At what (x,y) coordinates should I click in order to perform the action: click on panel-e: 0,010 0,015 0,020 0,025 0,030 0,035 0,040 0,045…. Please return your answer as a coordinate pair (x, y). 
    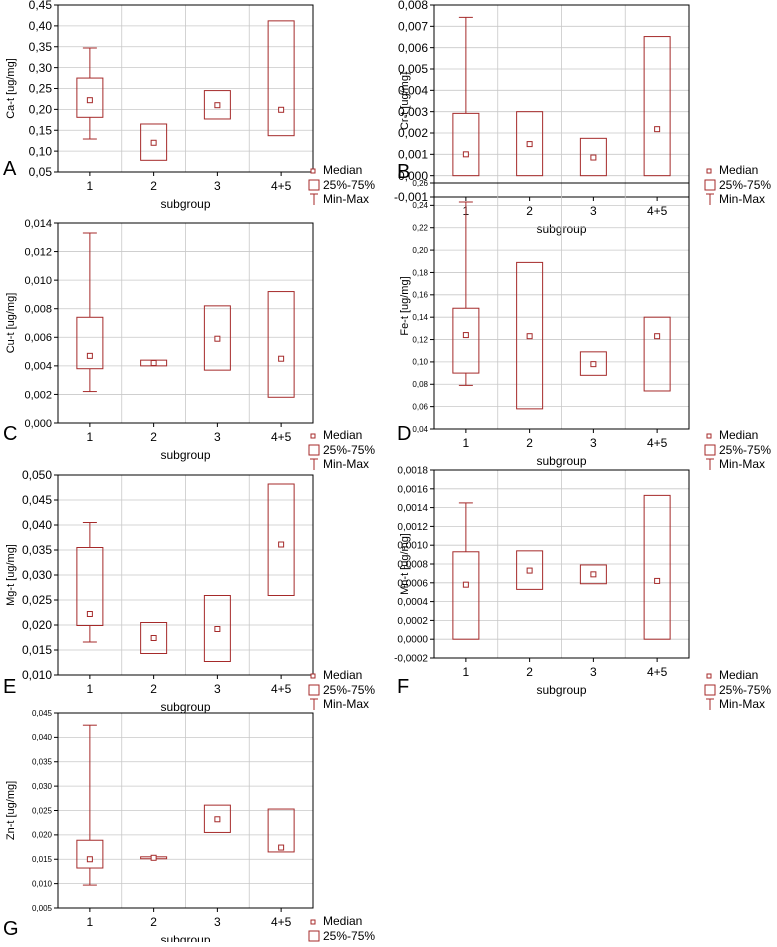
    Looking at the image, I should click on (189, 591).